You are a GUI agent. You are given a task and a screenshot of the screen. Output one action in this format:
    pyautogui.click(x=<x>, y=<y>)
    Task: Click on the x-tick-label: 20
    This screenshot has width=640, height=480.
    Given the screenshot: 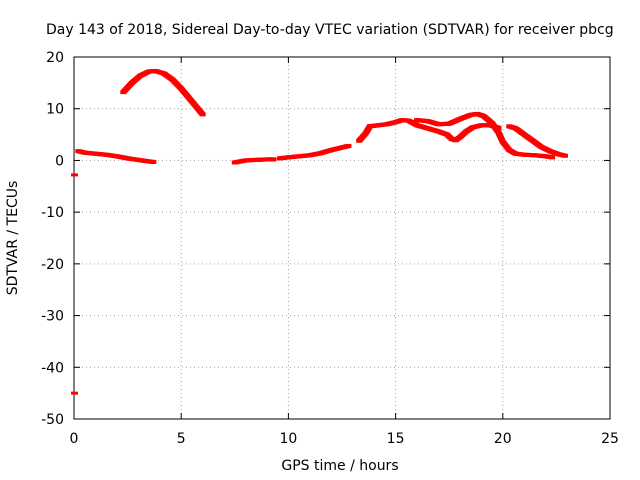 What is the action you would take?
    pyautogui.click(x=503, y=439)
    